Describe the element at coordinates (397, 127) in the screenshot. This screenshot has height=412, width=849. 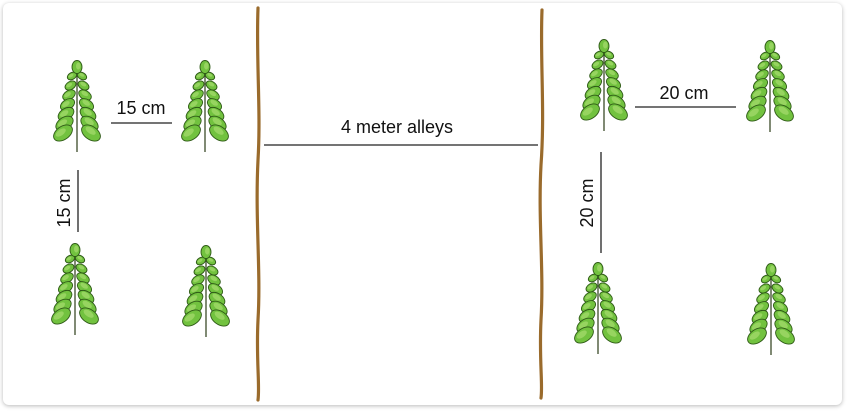
I see `alley-label: 4 meter alleys` at that location.